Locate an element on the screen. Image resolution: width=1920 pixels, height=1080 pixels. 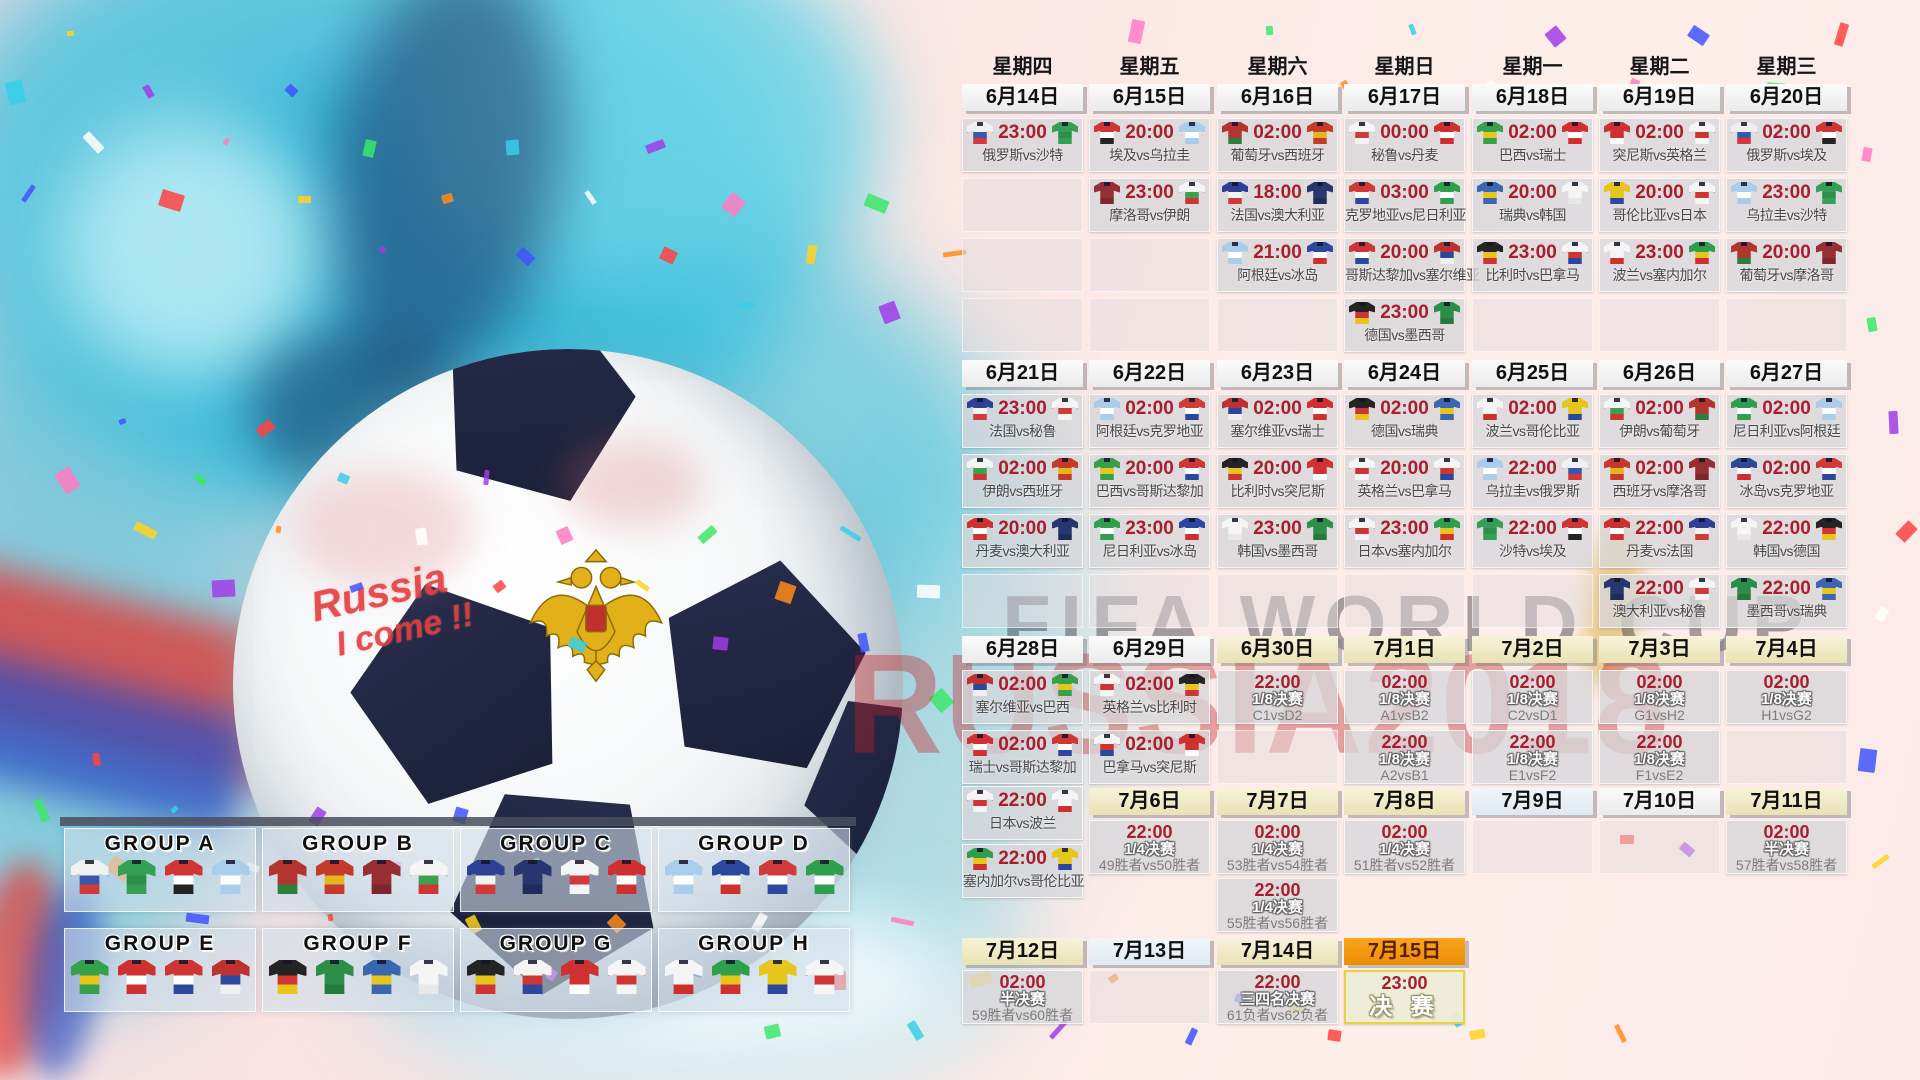
match-teams: 瑞士vs哥斯达黎加 is located at coordinates (1022, 767).